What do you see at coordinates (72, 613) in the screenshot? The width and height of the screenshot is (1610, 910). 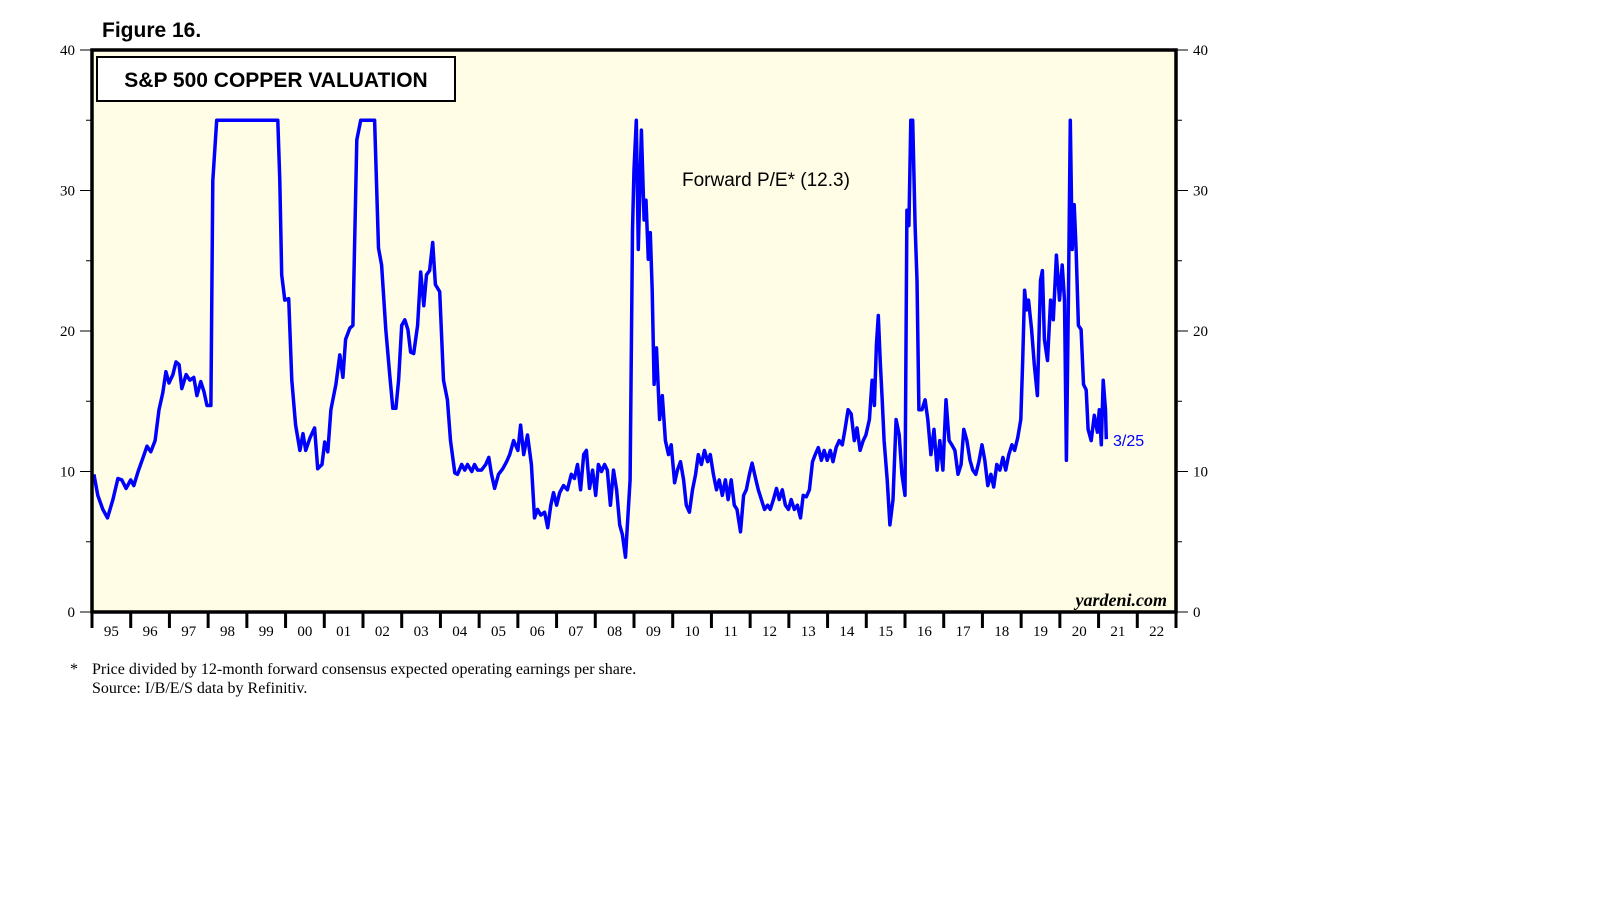 I see `y-tick-label-left: 0` at bounding box center [72, 613].